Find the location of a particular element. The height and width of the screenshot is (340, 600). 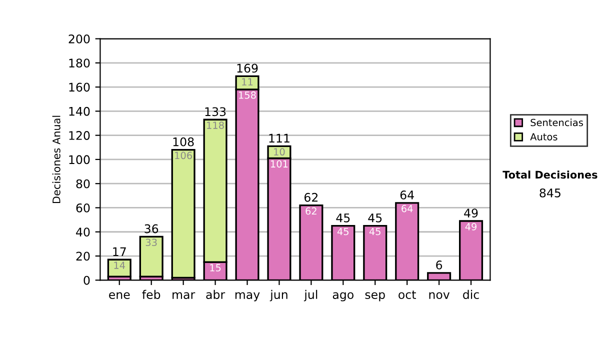

text: 845 is located at coordinates (550, 193).